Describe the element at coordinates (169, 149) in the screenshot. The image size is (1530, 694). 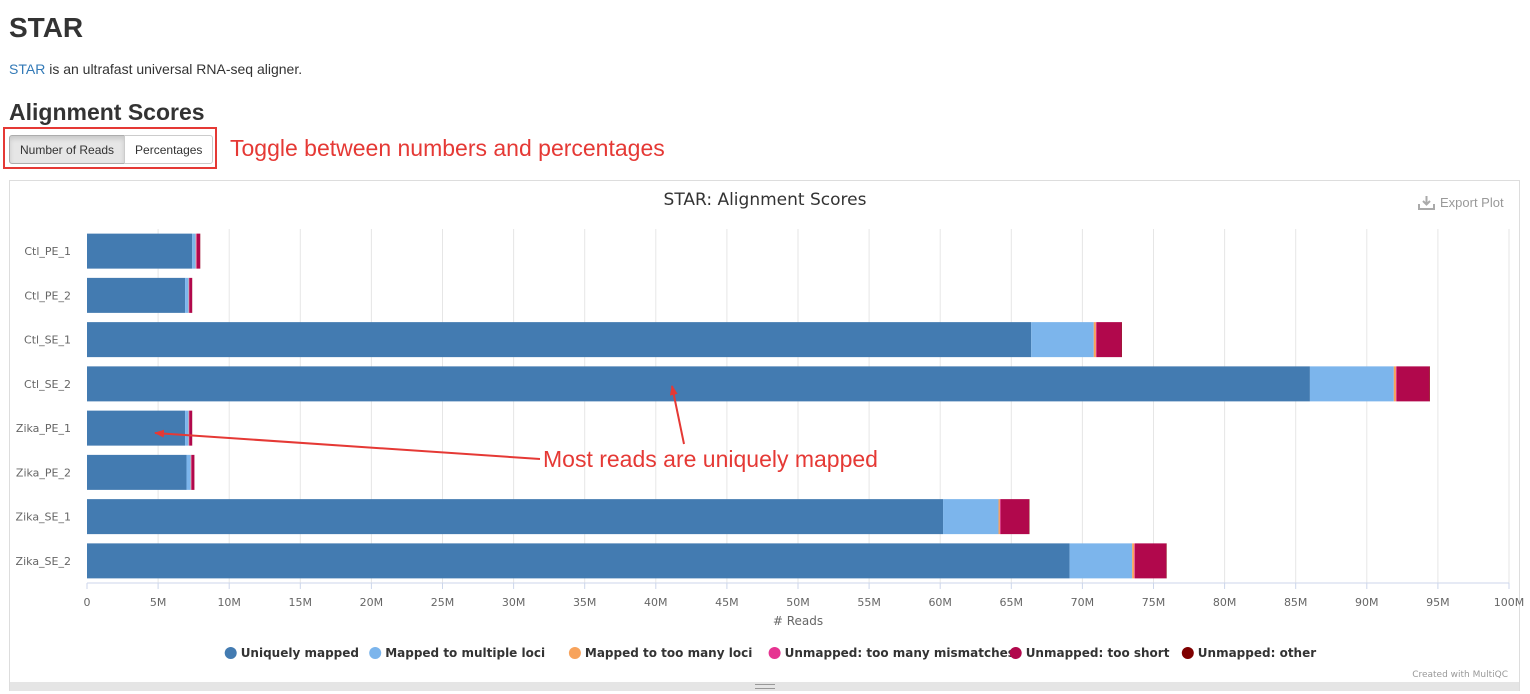
I see `percentages-button: Percentages` at that location.